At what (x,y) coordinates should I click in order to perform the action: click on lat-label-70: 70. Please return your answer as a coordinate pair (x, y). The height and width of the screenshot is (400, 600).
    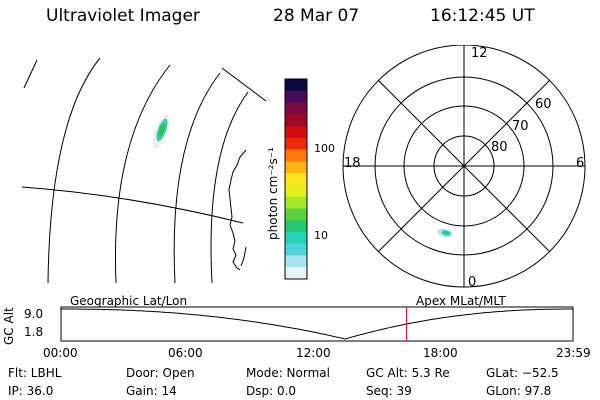
    Looking at the image, I should click on (520, 126).